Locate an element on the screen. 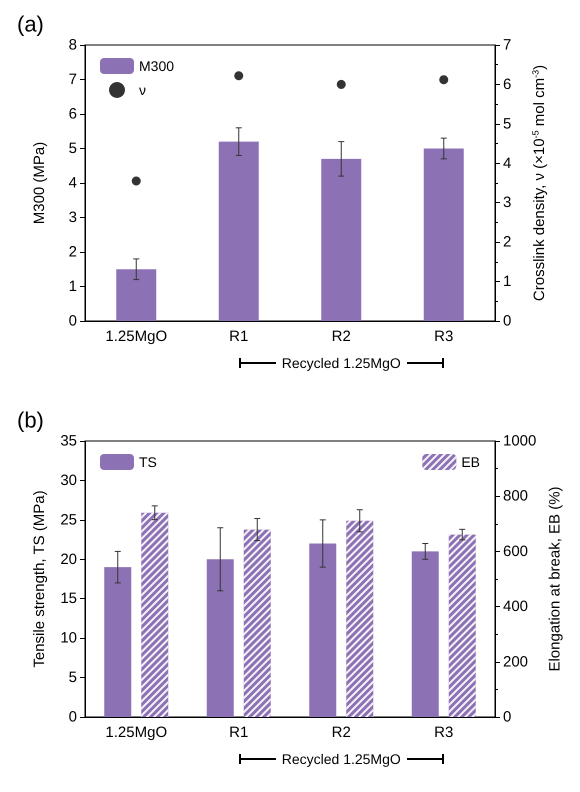 The image size is (580, 792). y2-tick-label: 2 is located at coordinates (507, 242).